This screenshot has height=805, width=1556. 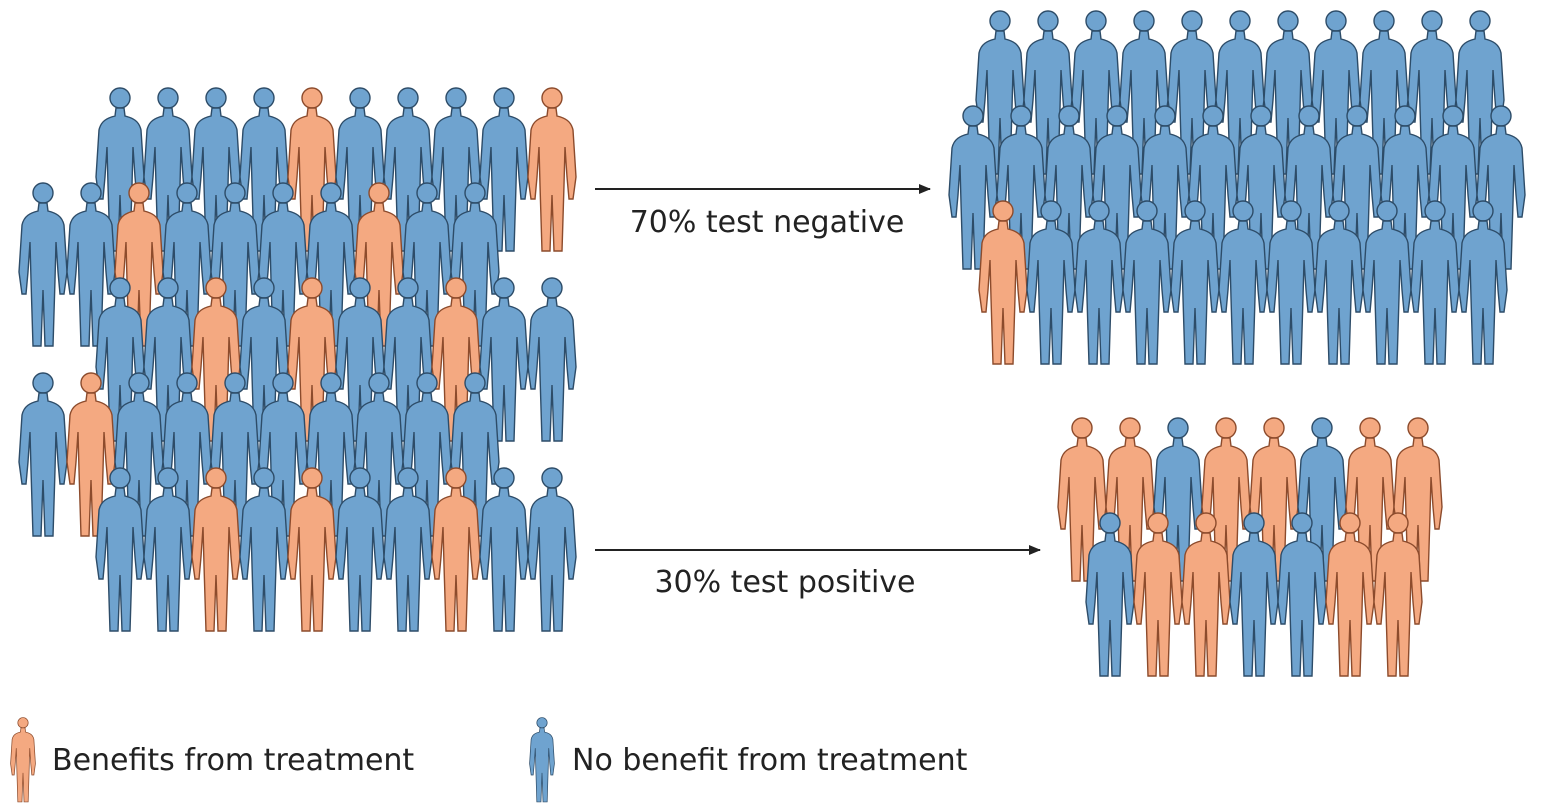 What do you see at coordinates (770, 760) in the screenshot?
I see `legend-label: No benefit from treatment` at bounding box center [770, 760].